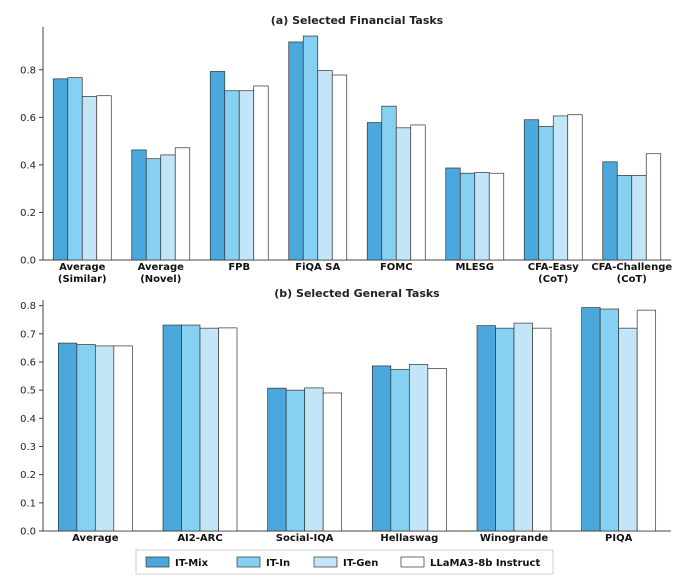 The width and height of the screenshot is (684, 582). I want to click on bar-it-gen-average-similar, so click(89, 178).